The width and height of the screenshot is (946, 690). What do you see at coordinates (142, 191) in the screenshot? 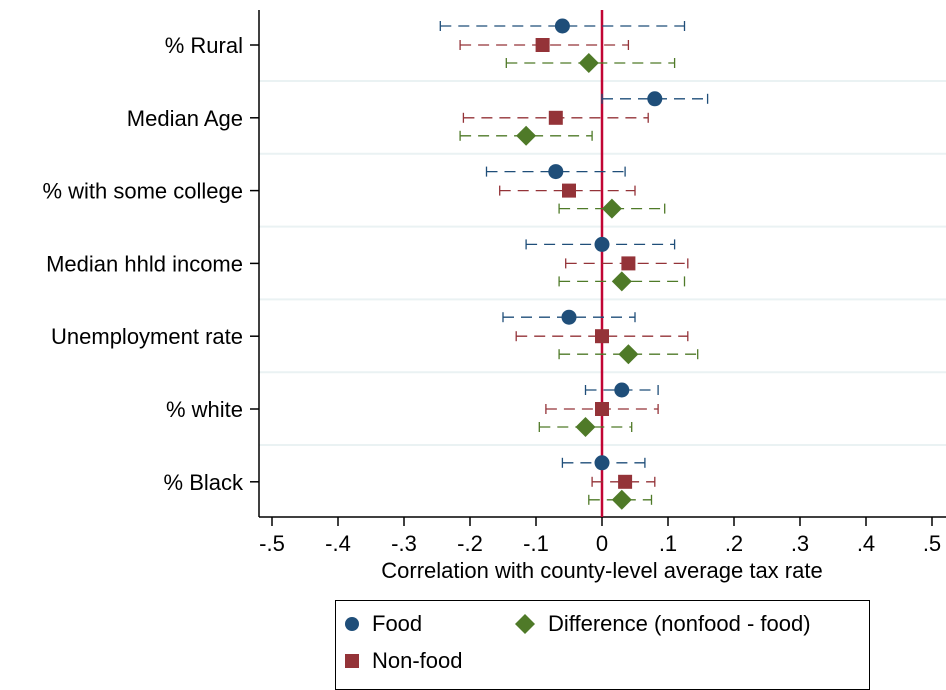
I see `y-tick-label: % with some college` at bounding box center [142, 191].